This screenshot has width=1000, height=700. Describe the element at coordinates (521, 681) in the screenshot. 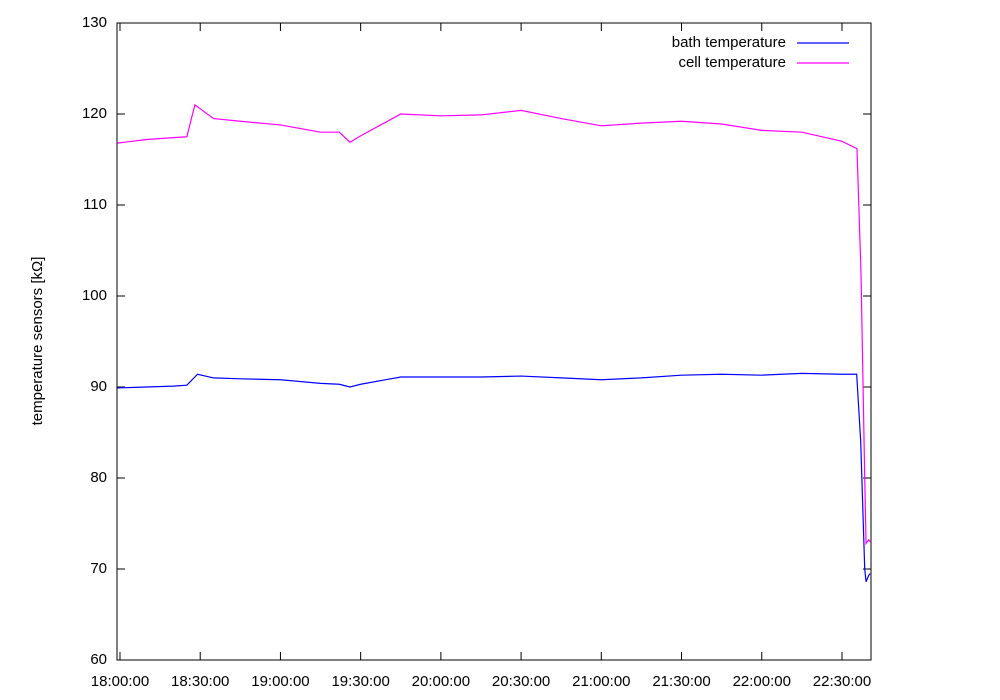

I see `x-tick-label: 20:30:00` at that location.